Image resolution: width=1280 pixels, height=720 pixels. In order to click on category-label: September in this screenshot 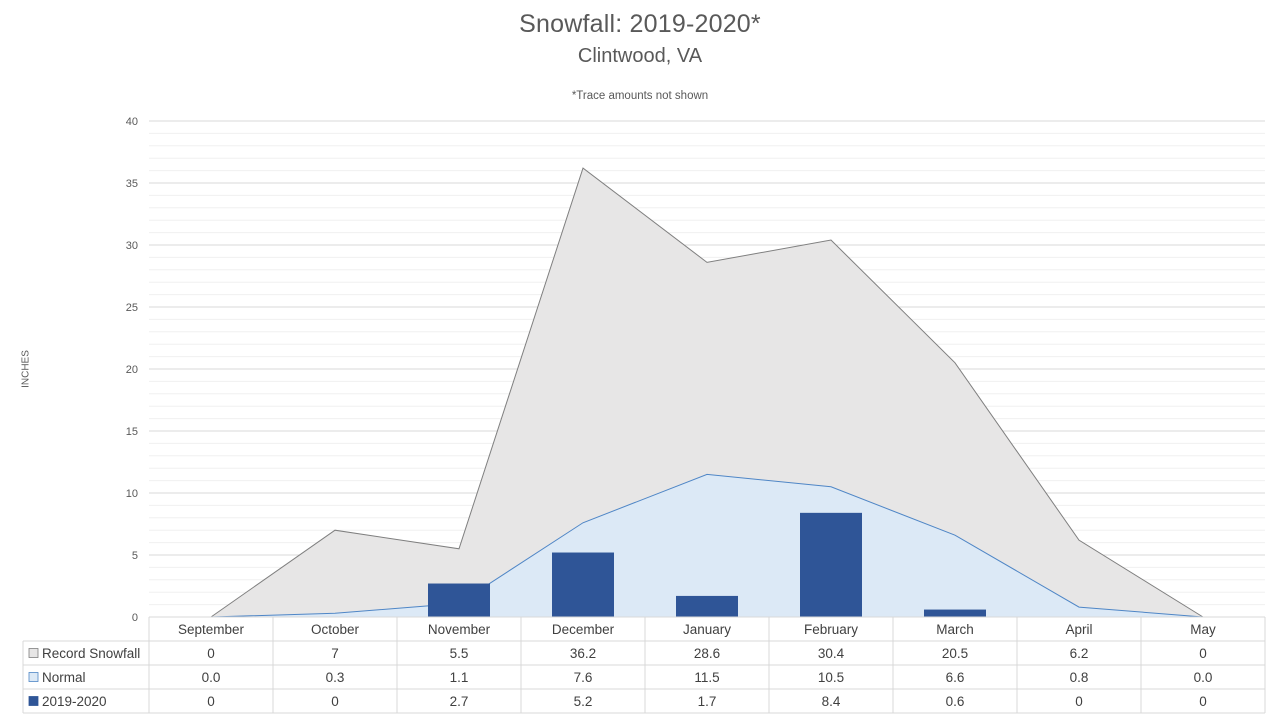, I will do `click(211, 629)`.